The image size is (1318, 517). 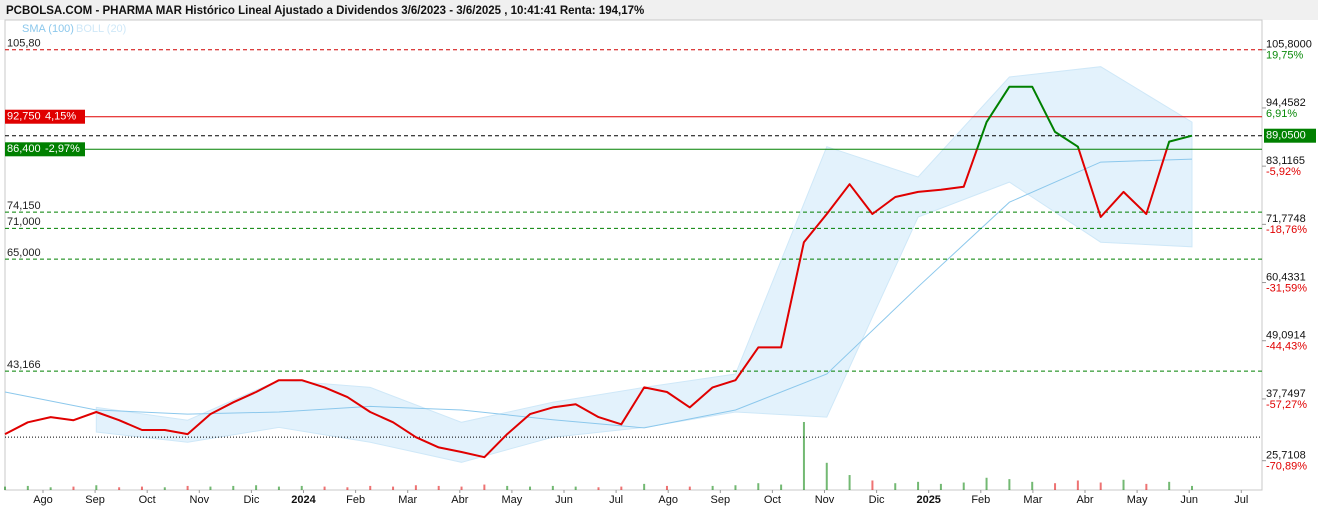 What do you see at coordinates (1286, 394) in the screenshot?
I see `y-tick-label: 37,7497` at bounding box center [1286, 394].